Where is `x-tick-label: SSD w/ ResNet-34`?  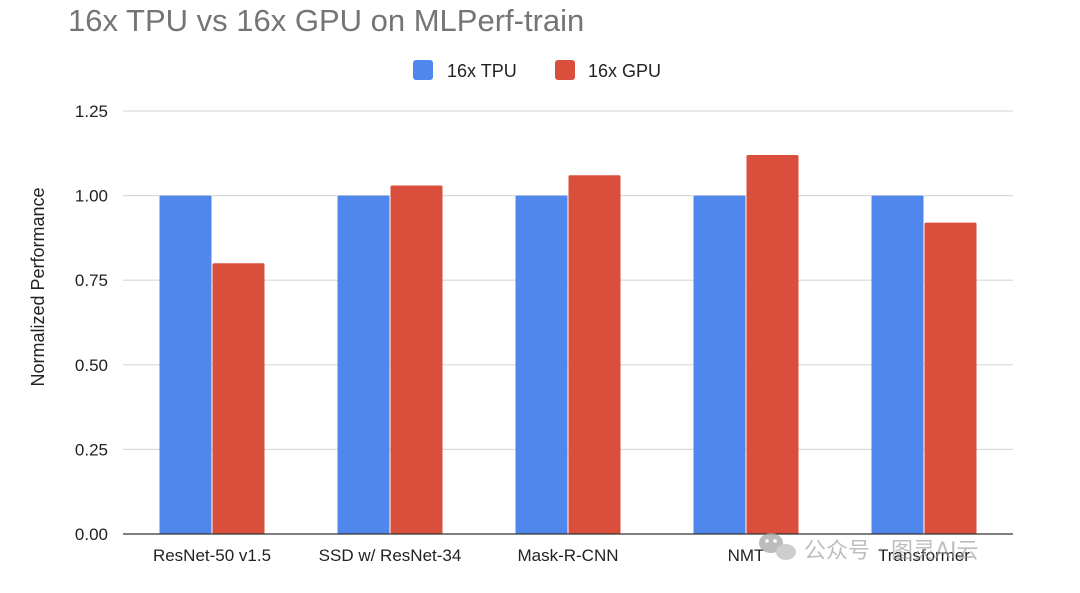
x-tick-label: SSD w/ ResNet-34 is located at coordinates (390, 555).